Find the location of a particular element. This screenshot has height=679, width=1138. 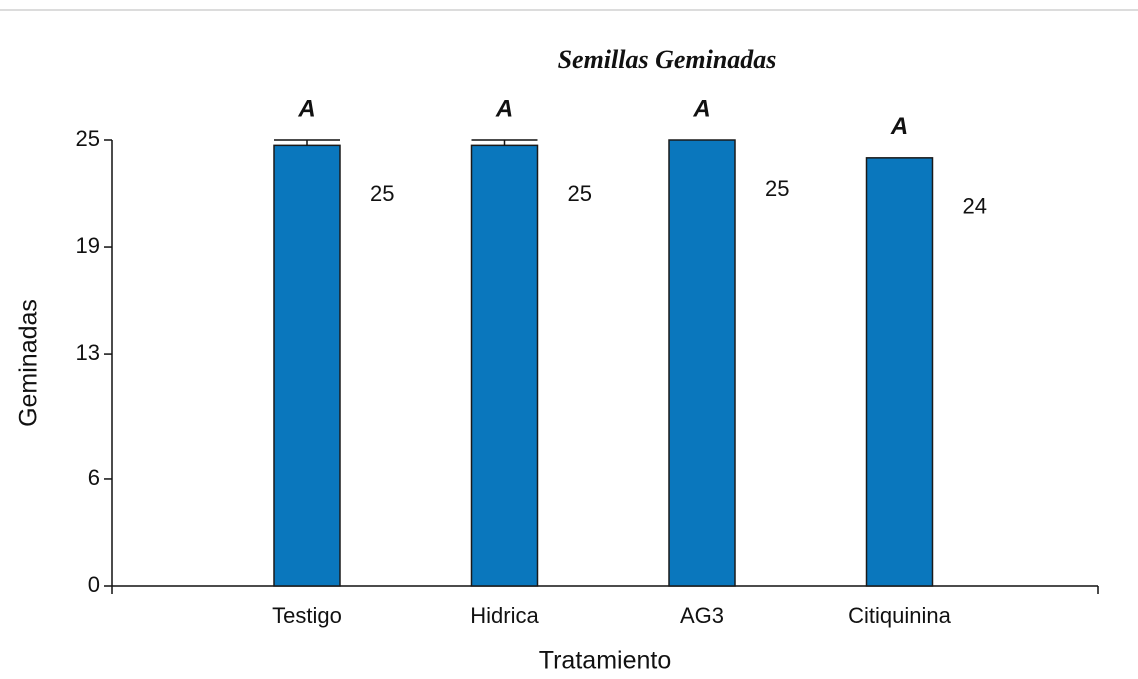

y-tick-label: 0 is located at coordinates (94, 584).